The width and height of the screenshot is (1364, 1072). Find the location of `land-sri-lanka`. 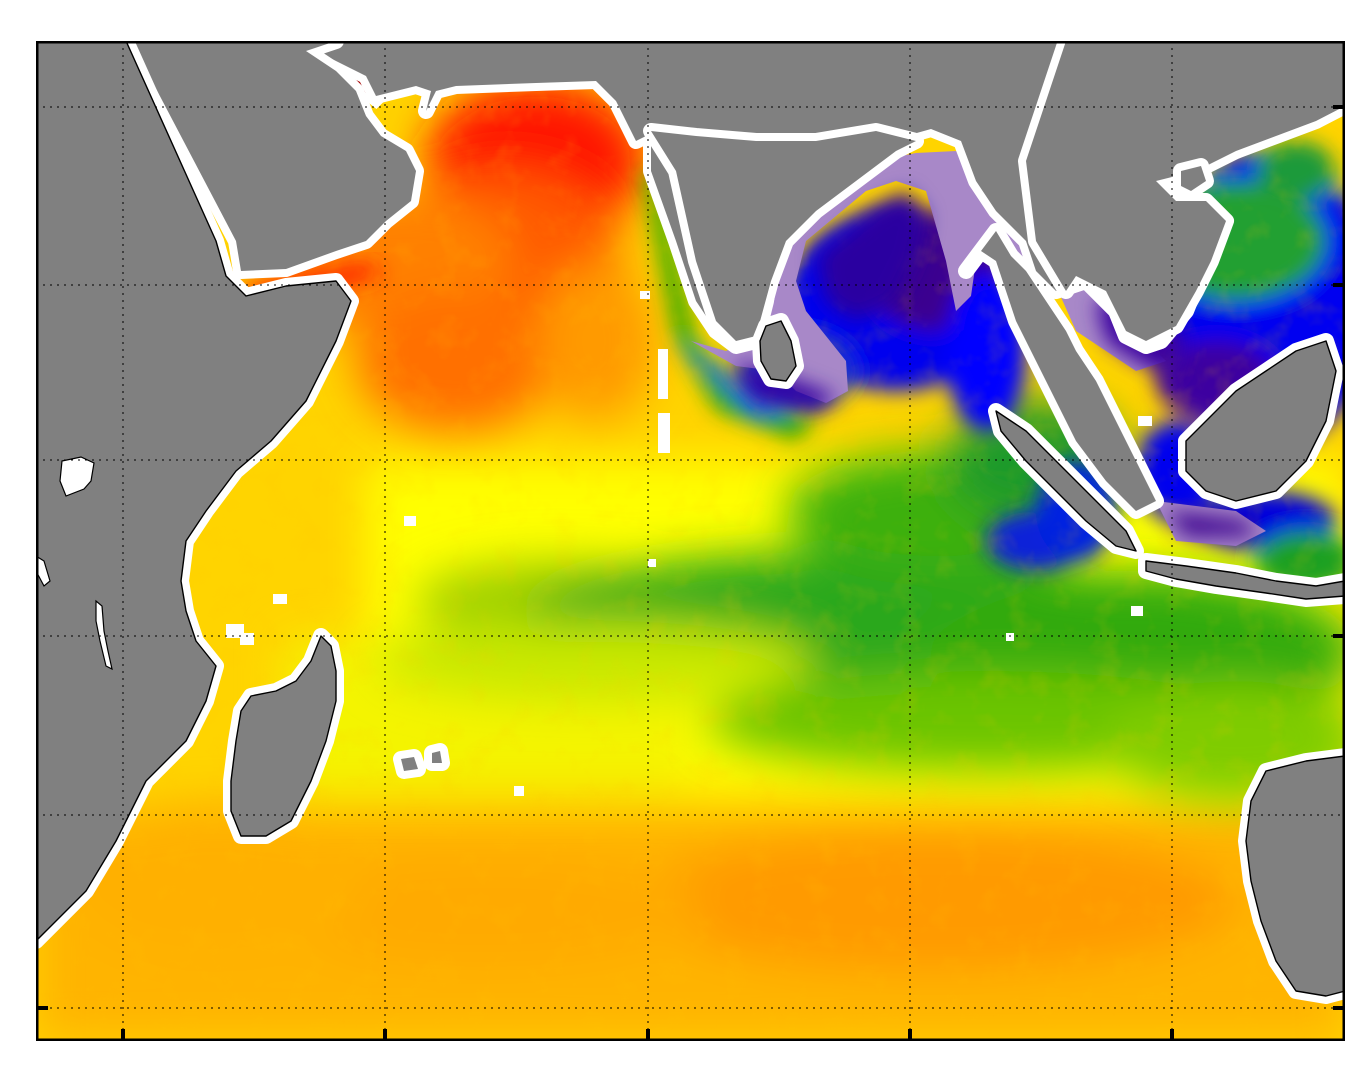

land-sri-lanka is located at coordinates (778, 351).